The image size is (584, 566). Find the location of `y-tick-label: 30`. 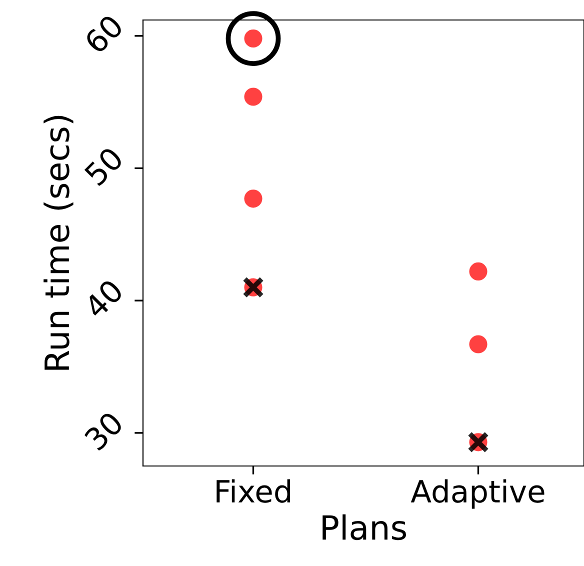

y-tick-label: 30 is located at coordinates (103, 431).